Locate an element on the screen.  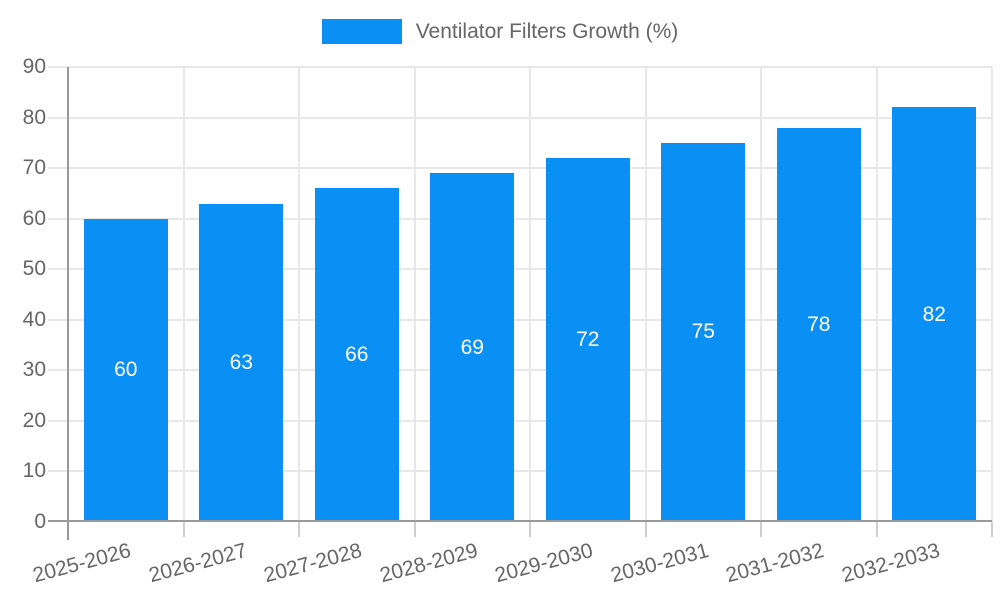
bar: 72 is located at coordinates (587, 340).